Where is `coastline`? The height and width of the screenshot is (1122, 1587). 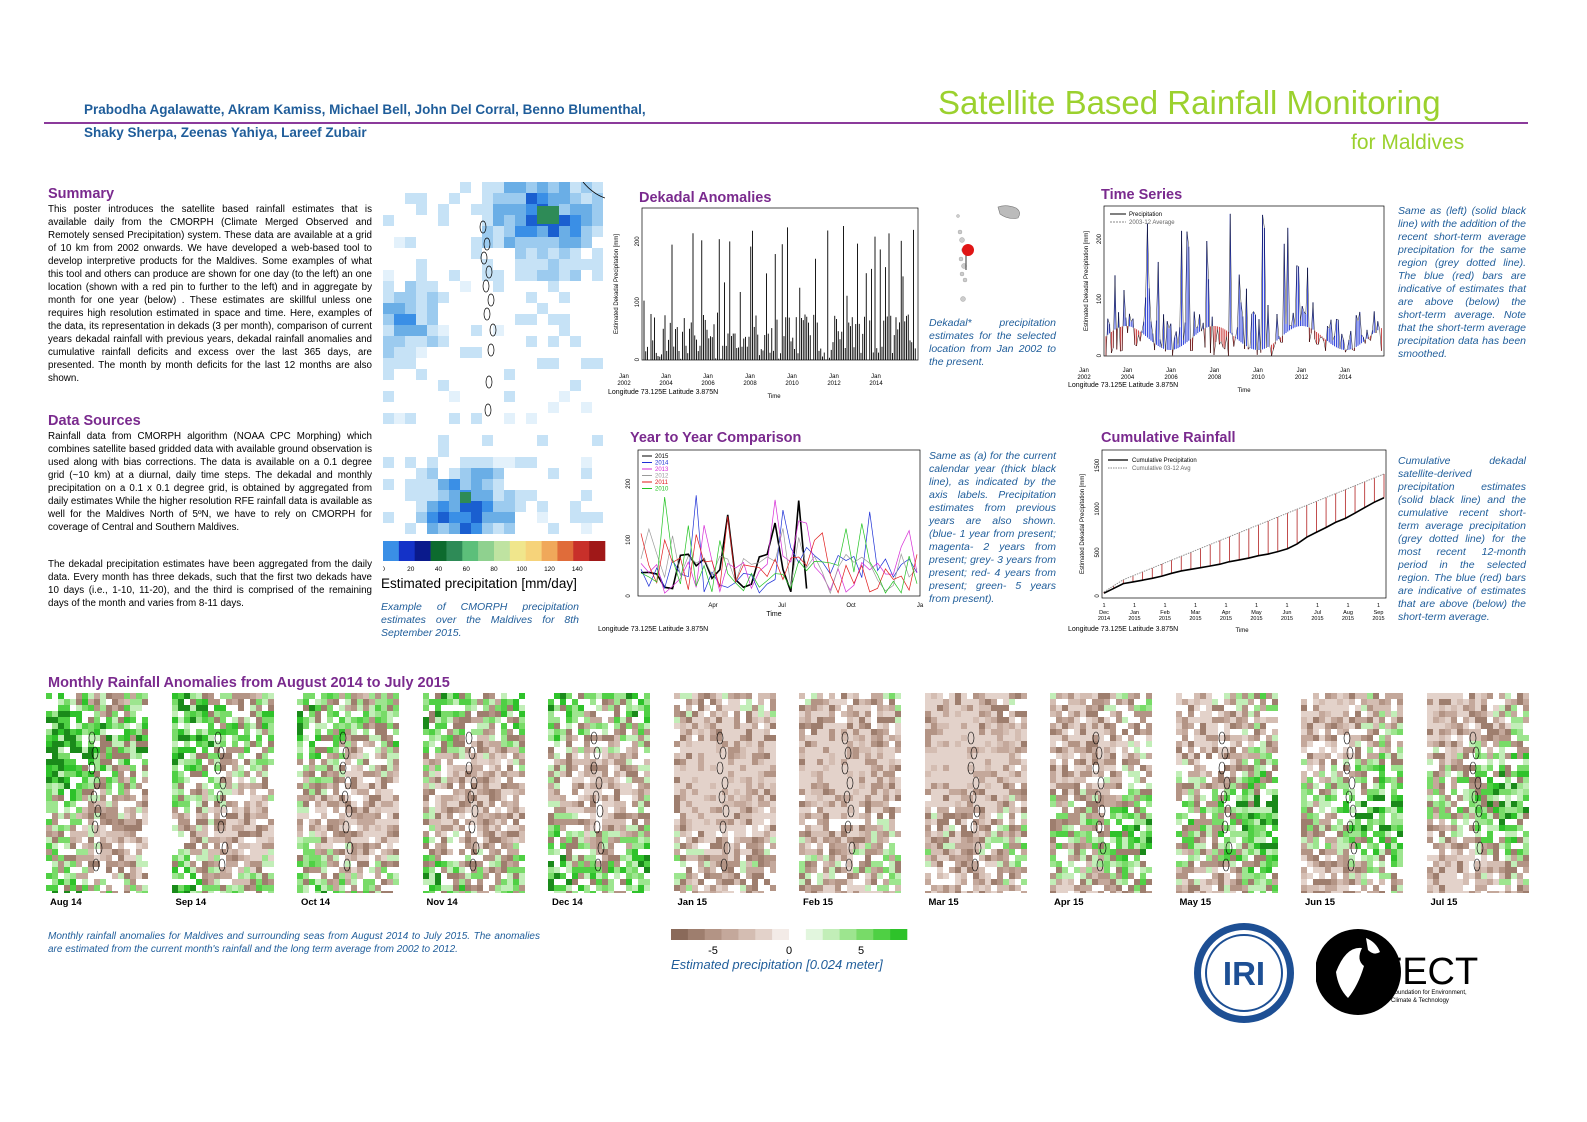 coastline is located at coordinates (593, 190).